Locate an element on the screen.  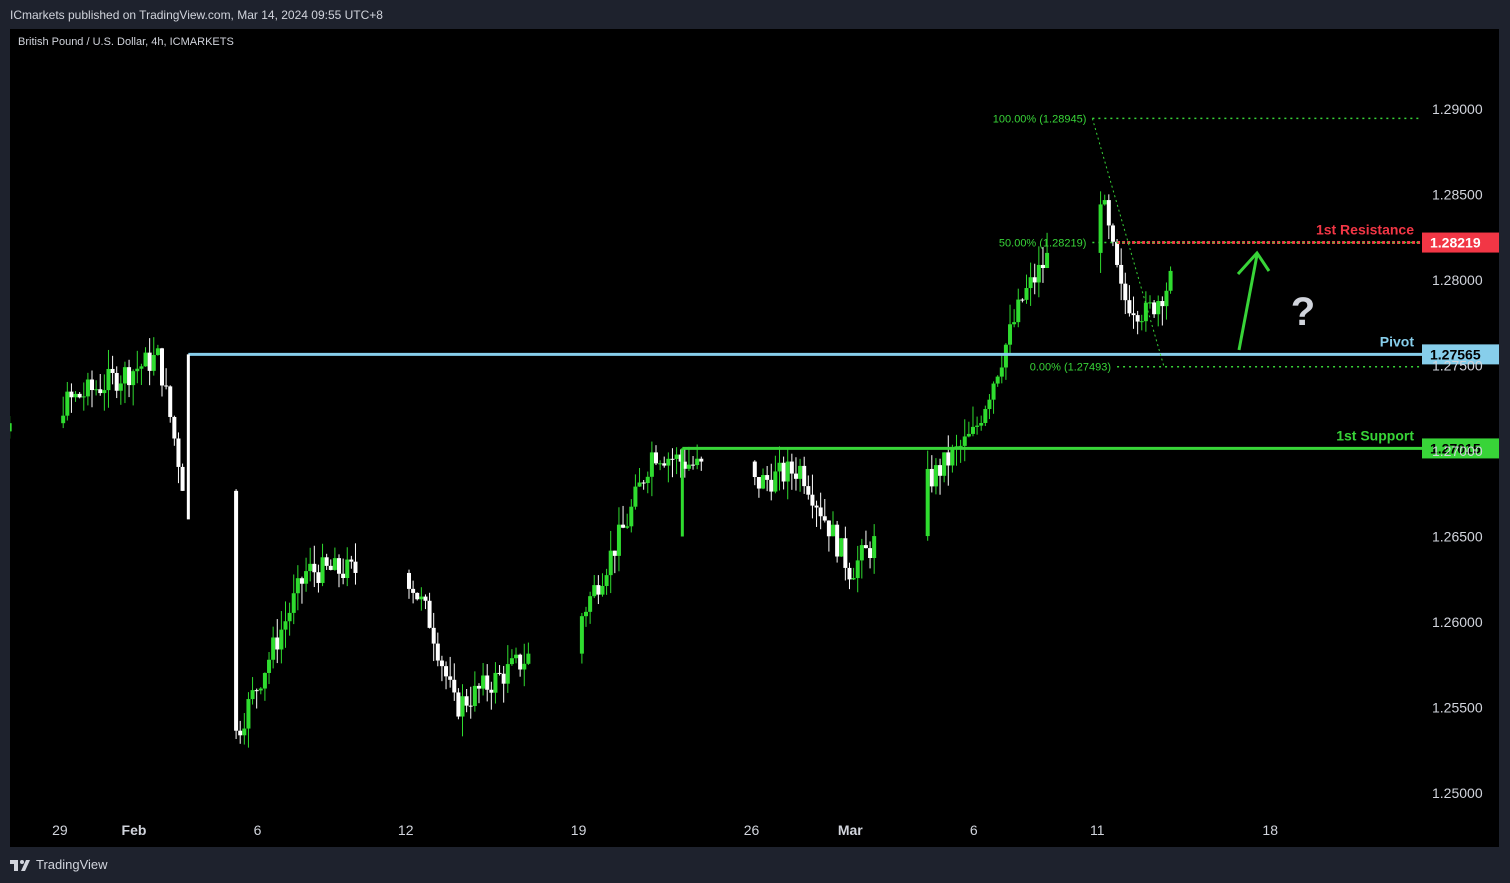
tradingview-brand: TradingView is located at coordinates (59, 864).